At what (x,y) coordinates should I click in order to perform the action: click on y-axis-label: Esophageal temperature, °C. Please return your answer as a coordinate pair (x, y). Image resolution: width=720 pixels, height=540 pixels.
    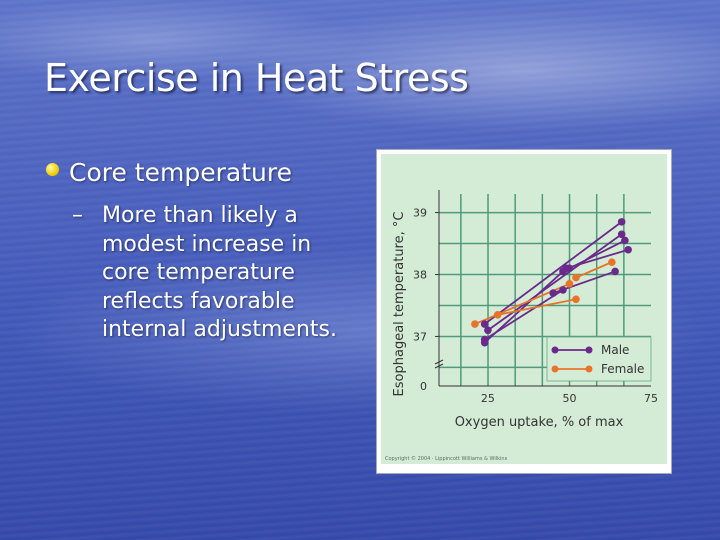
    Looking at the image, I should click on (399, 304).